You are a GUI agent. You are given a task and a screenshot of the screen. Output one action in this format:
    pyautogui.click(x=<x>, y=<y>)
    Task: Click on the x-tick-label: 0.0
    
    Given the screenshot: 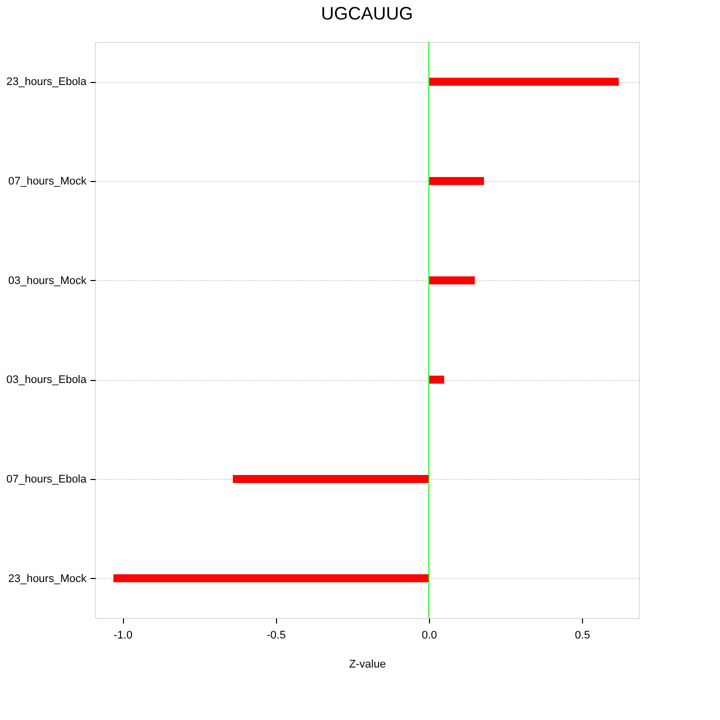 What is the action you would take?
    pyautogui.click(x=430, y=636)
    